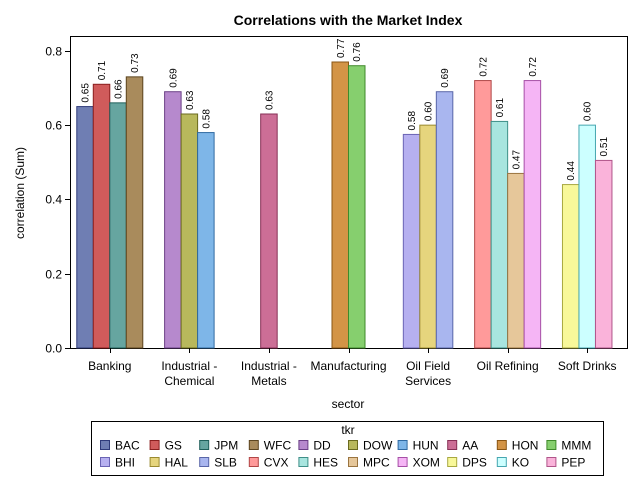  What do you see at coordinates (604, 147) in the screenshot?
I see `value-label-pep: 0.51` at bounding box center [604, 147].